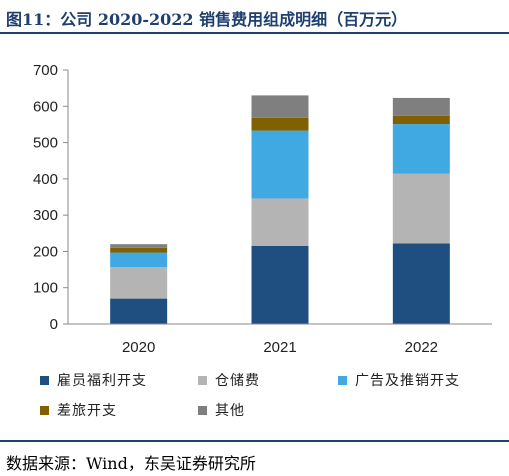  What do you see at coordinates (421, 347) in the screenshot?
I see `x-tick-label: 2022` at bounding box center [421, 347].